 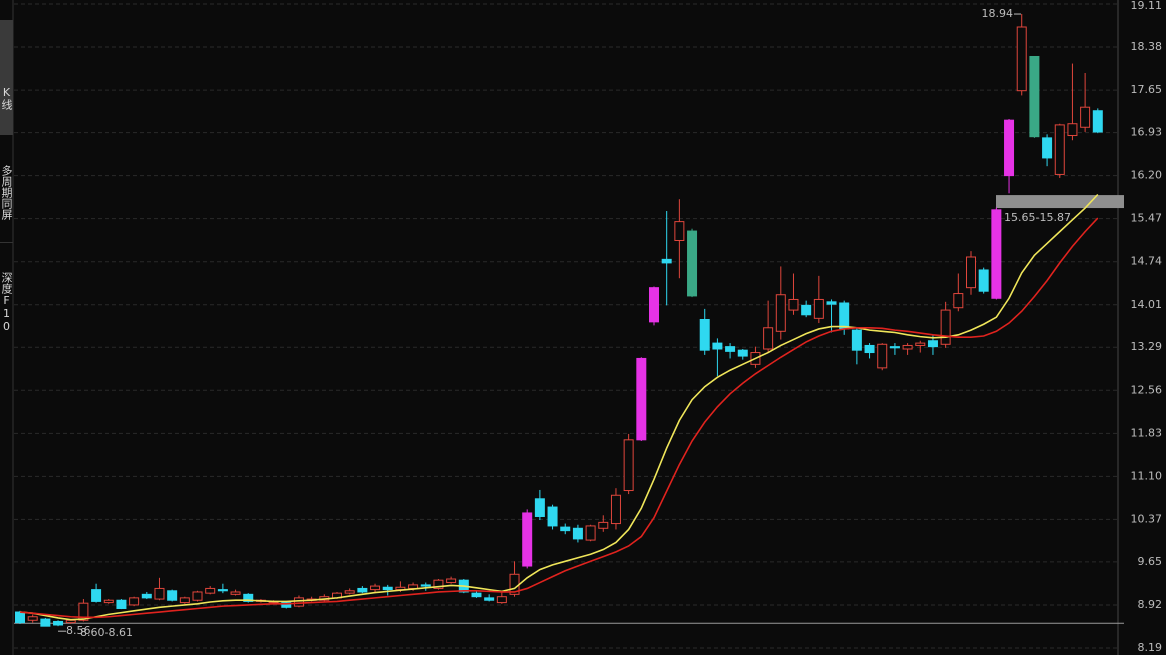 What do you see at coordinates (6, 192) in the screenshot?
I see `side-tab-multi: 多周期同屏` at bounding box center [6, 192].